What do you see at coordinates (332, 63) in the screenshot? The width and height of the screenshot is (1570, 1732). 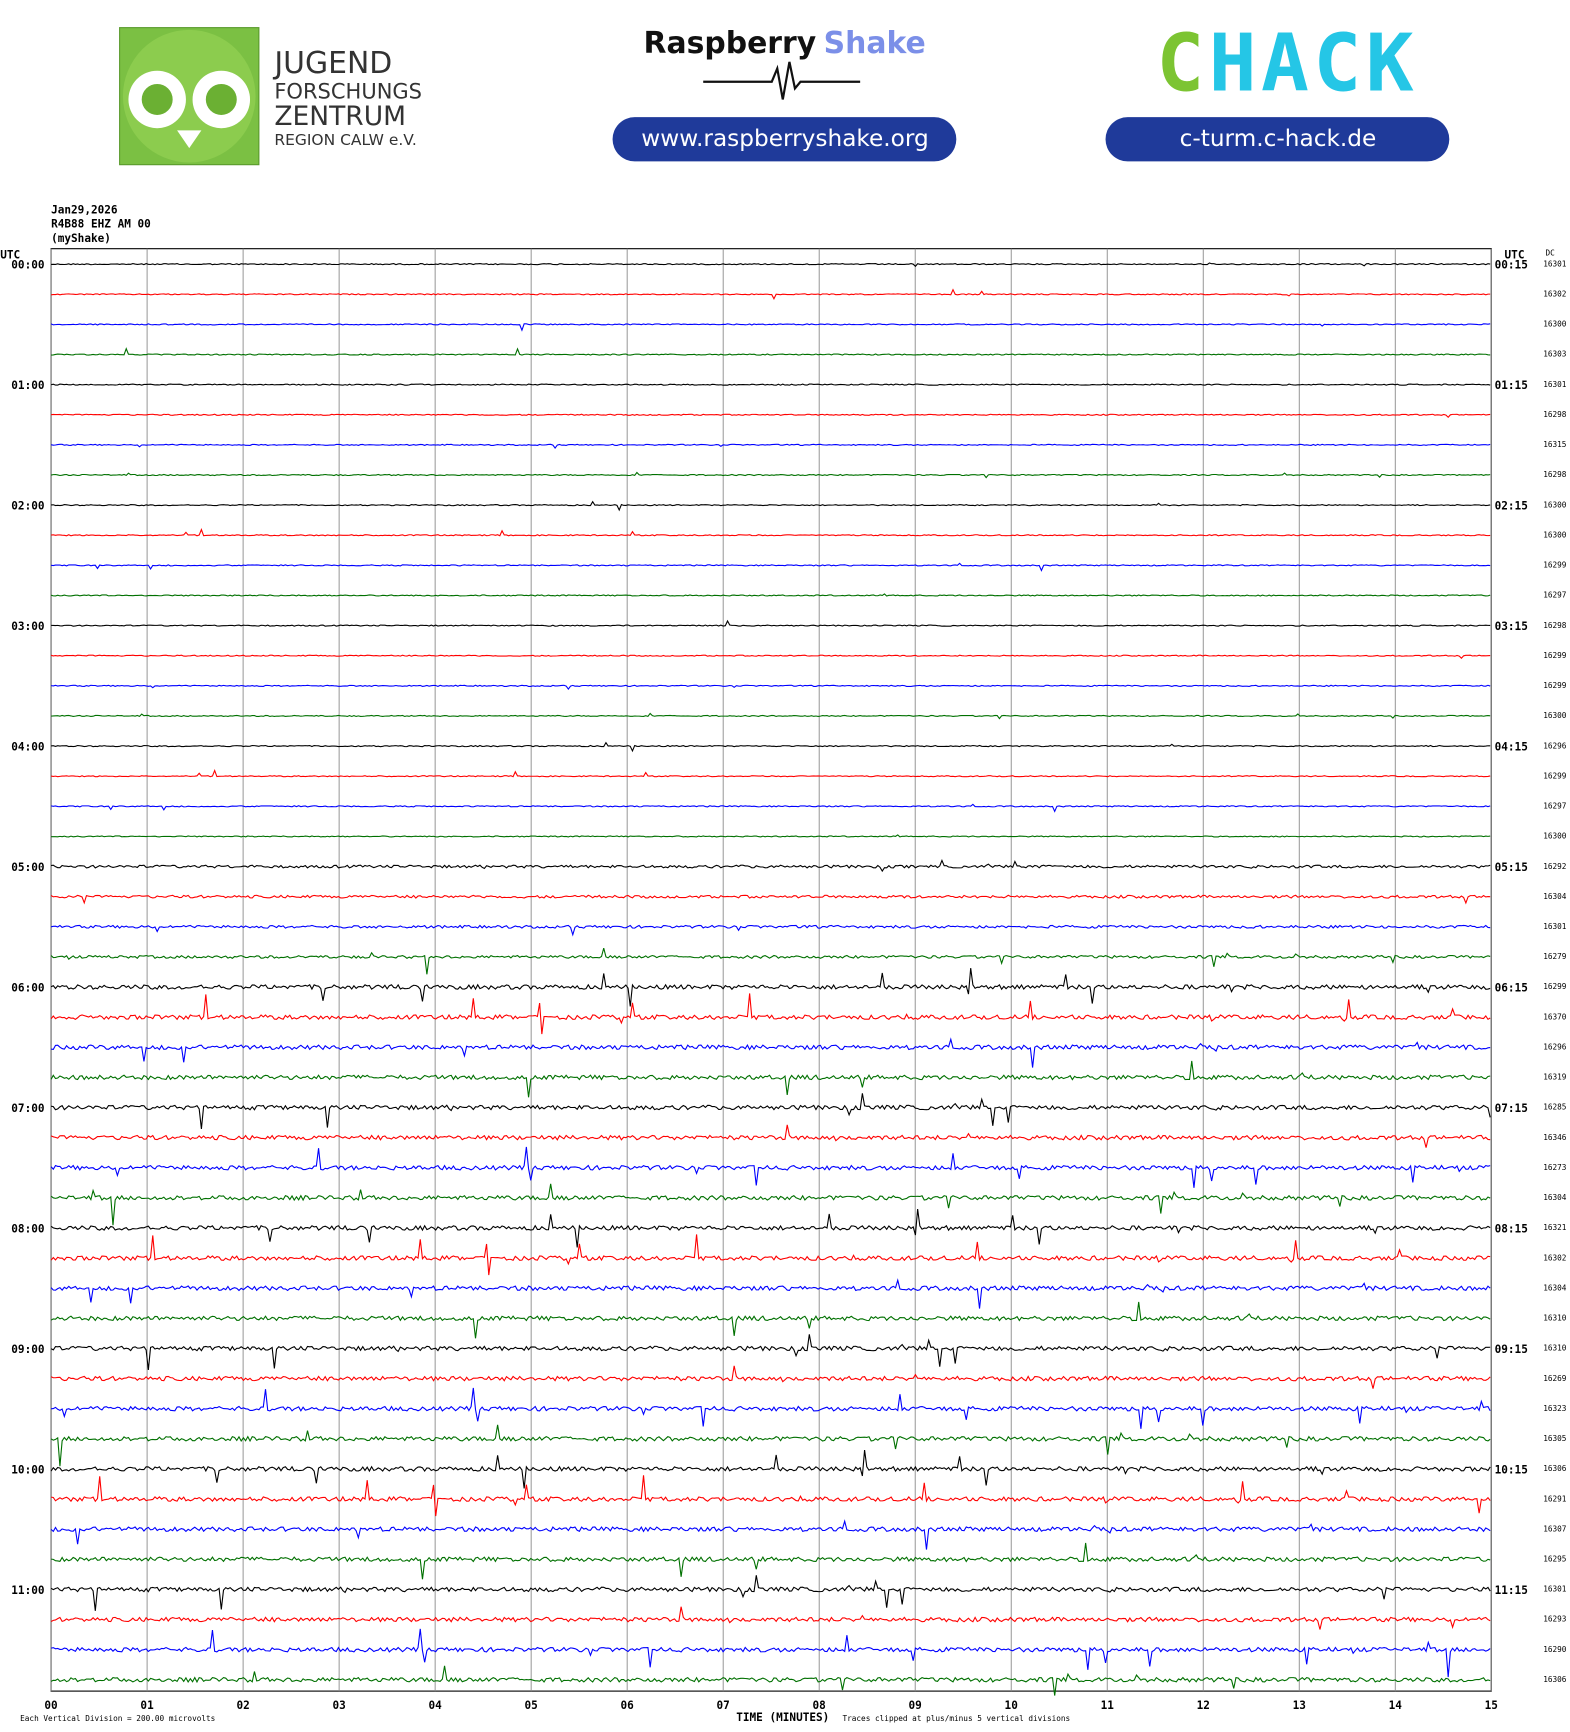 I see `jfz-text: JUGEND` at bounding box center [332, 63].